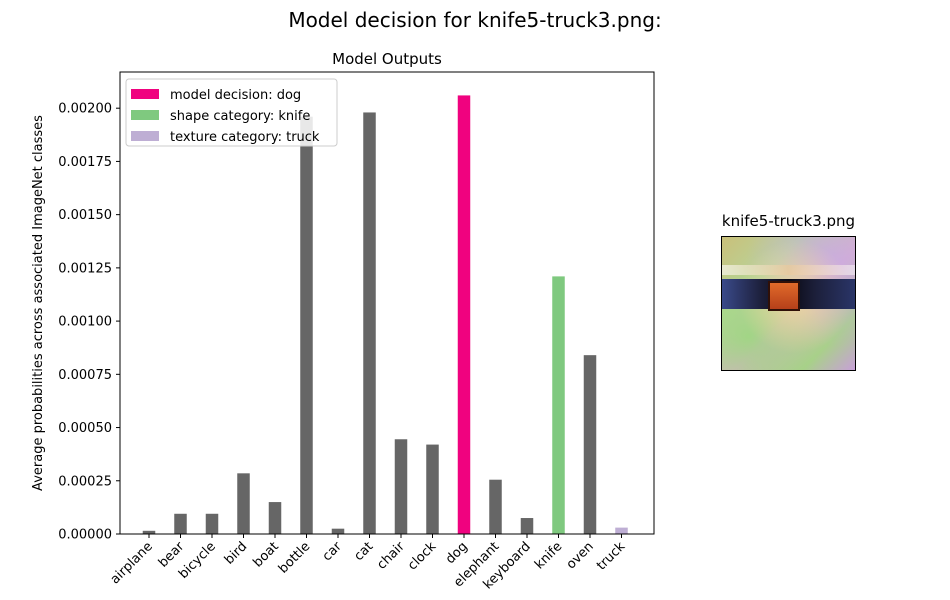 The image size is (950, 600). Describe the element at coordinates (149, 532) in the screenshot. I see `bar-airplane` at that location.